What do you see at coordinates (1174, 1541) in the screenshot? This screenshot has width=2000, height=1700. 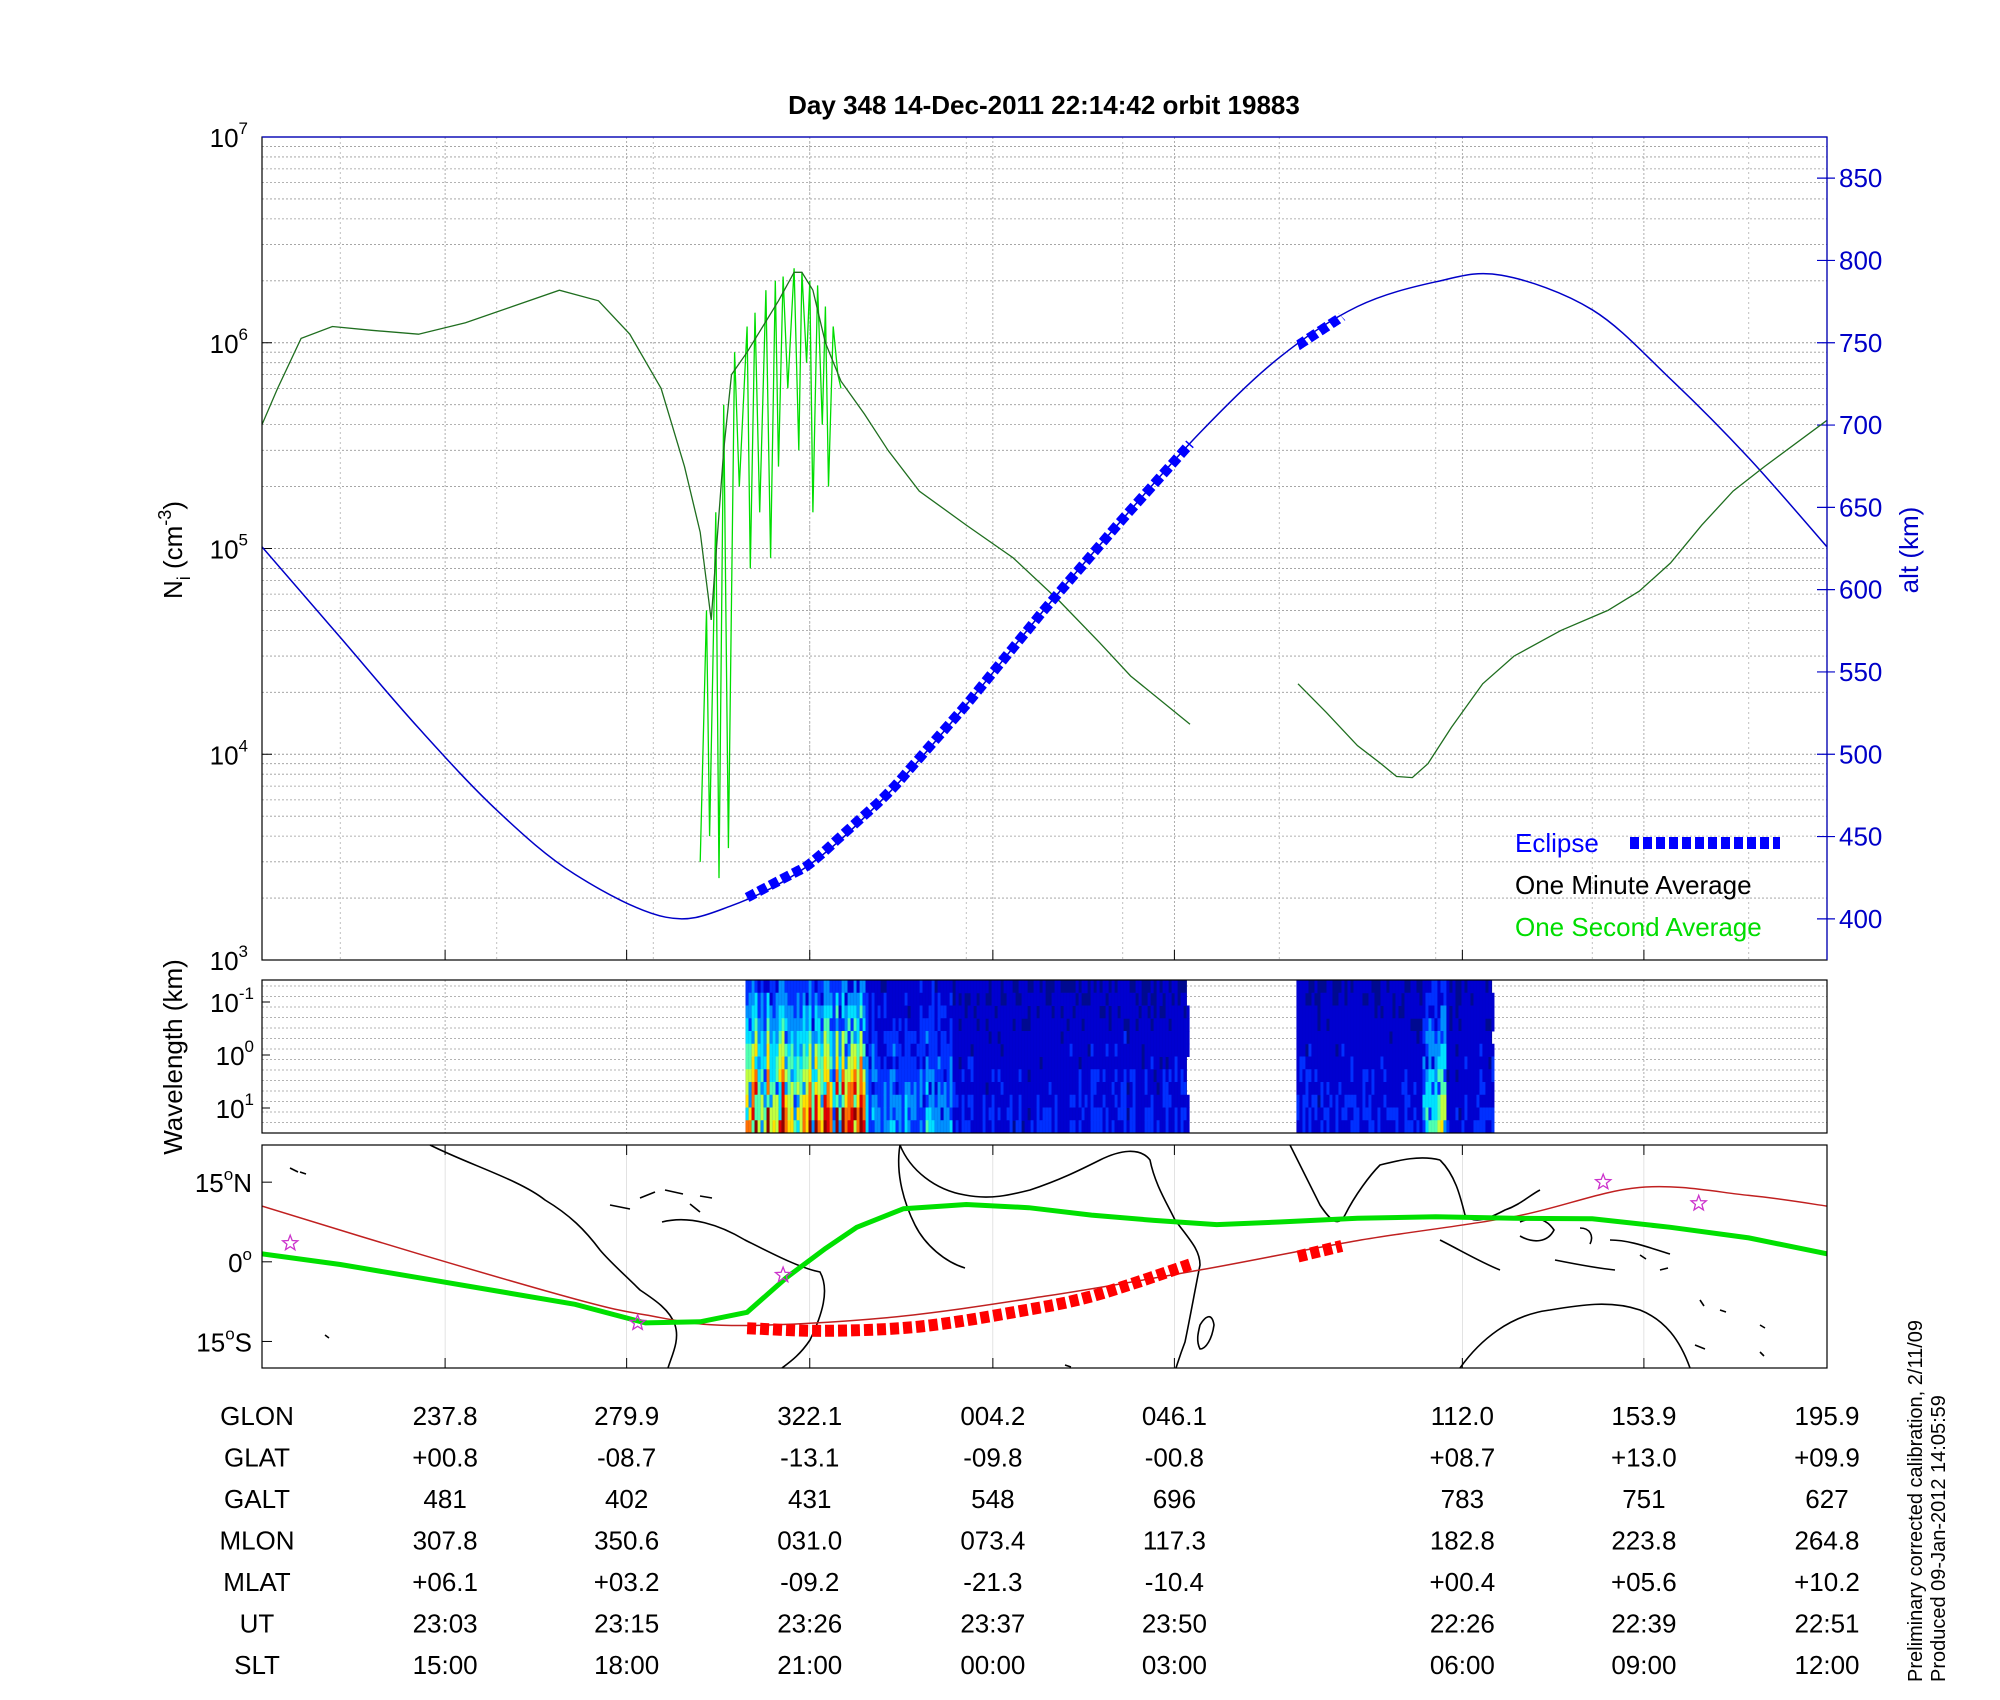 I see `ephemeris-cell: 117.3` at bounding box center [1174, 1541].